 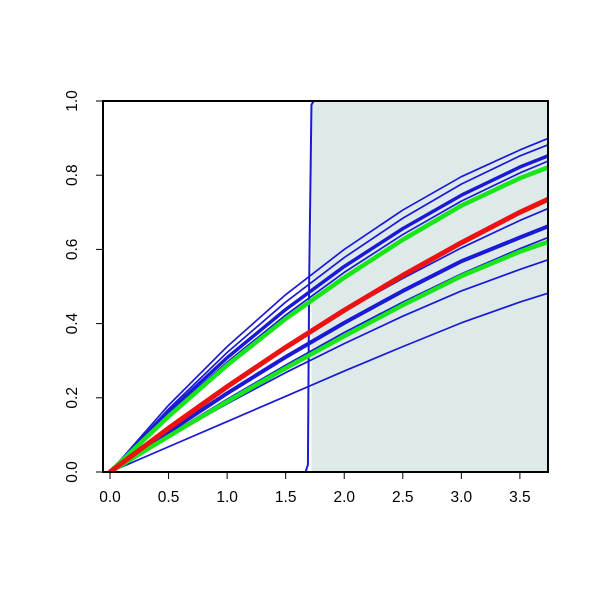 I want to click on x-tick-label: 0.5, so click(x=169, y=497).